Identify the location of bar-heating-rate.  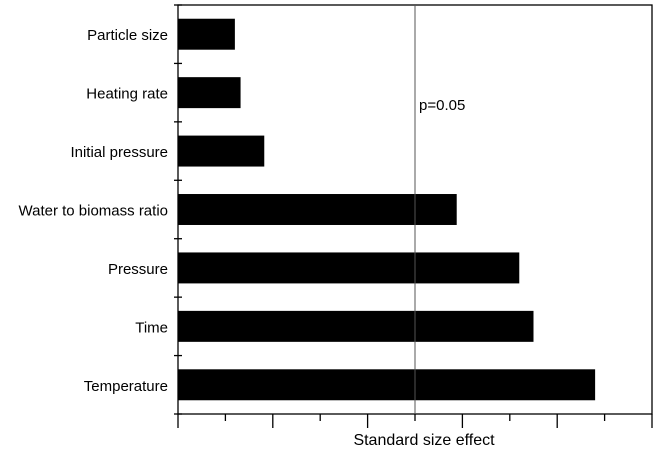
(209, 93).